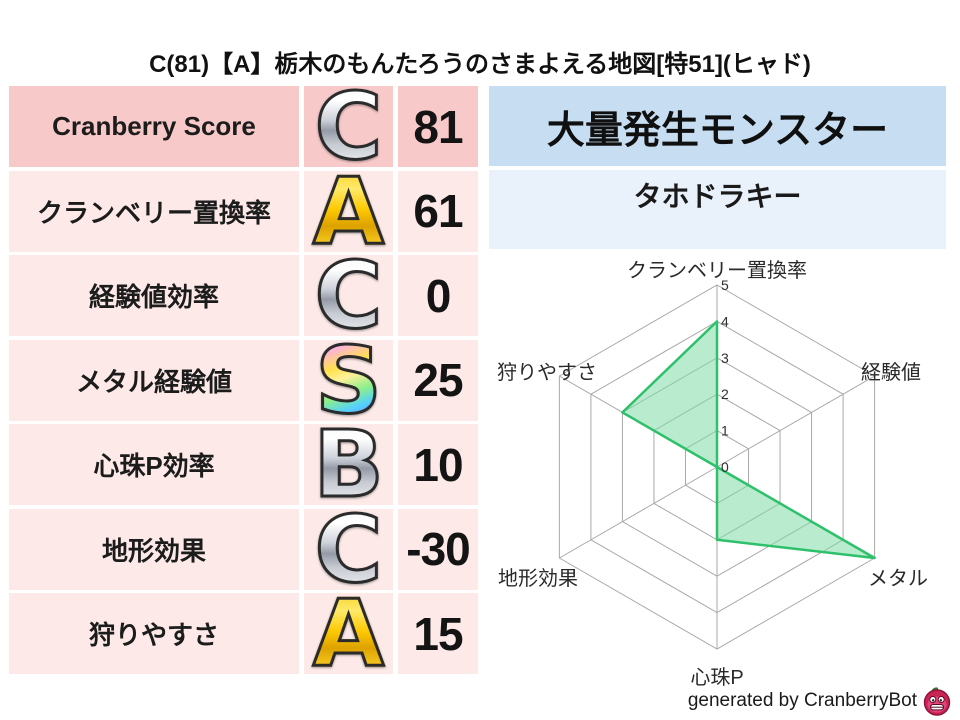  I want to click on stat-value: 81, so click(438, 126).